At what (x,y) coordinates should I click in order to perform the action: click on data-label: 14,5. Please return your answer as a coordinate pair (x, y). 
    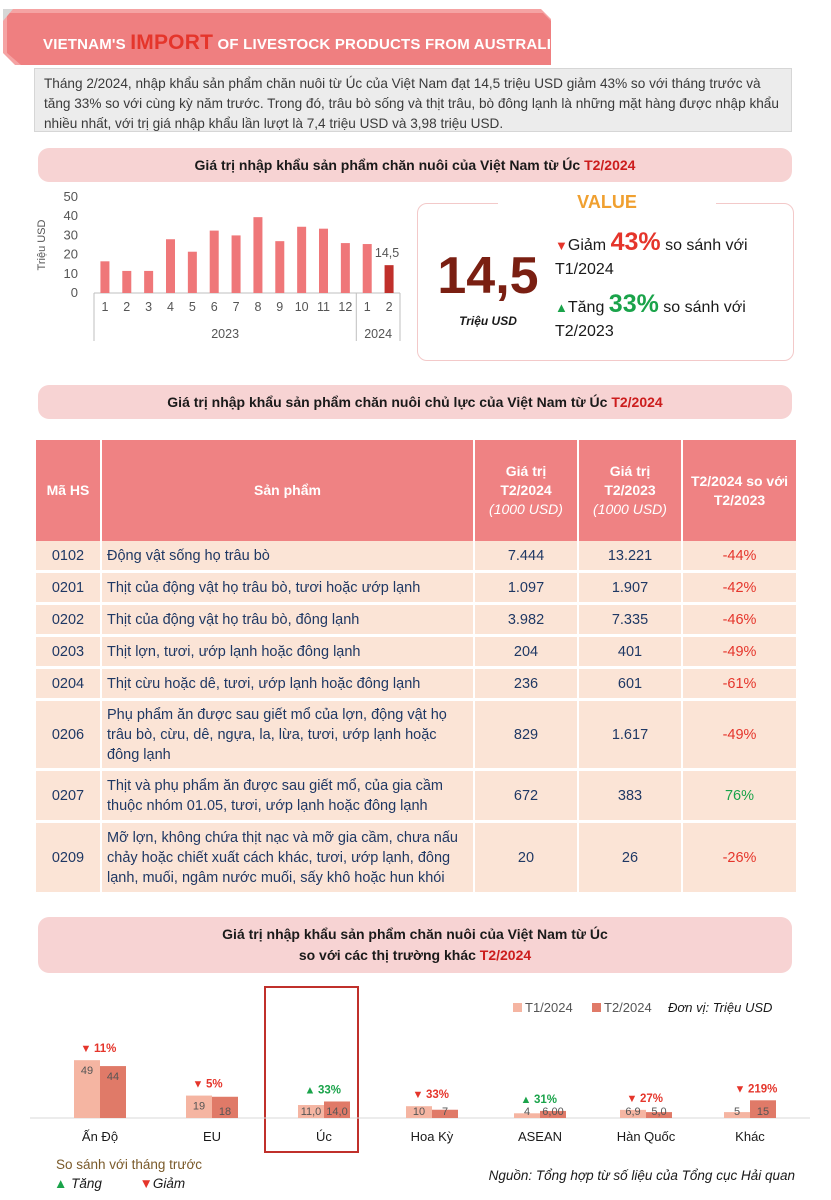
    Looking at the image, I should click on (387, 253).